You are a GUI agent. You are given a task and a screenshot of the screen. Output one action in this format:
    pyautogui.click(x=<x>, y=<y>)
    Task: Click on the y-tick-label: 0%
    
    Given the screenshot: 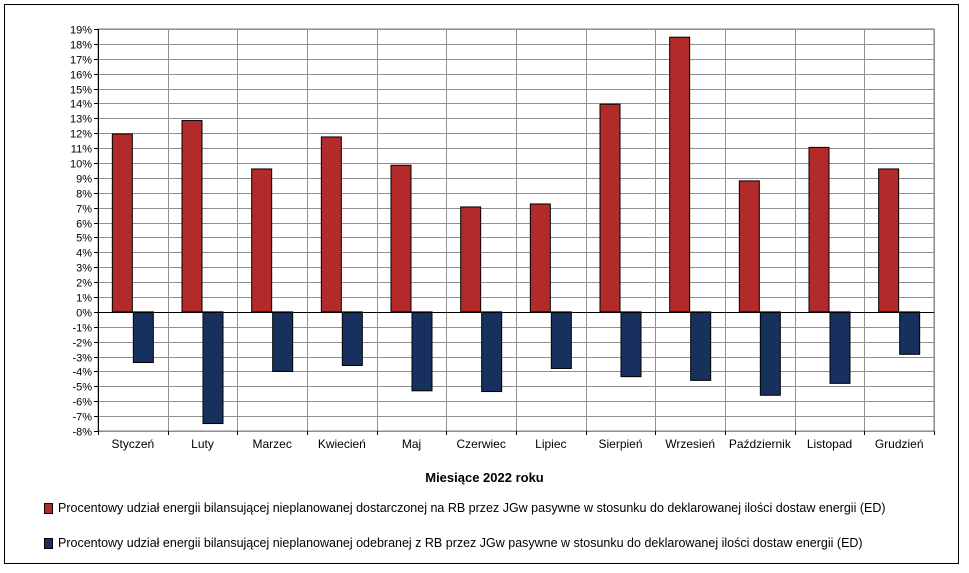 What is the action you would take?
    pyautogui.click(x=84, y=314)
    